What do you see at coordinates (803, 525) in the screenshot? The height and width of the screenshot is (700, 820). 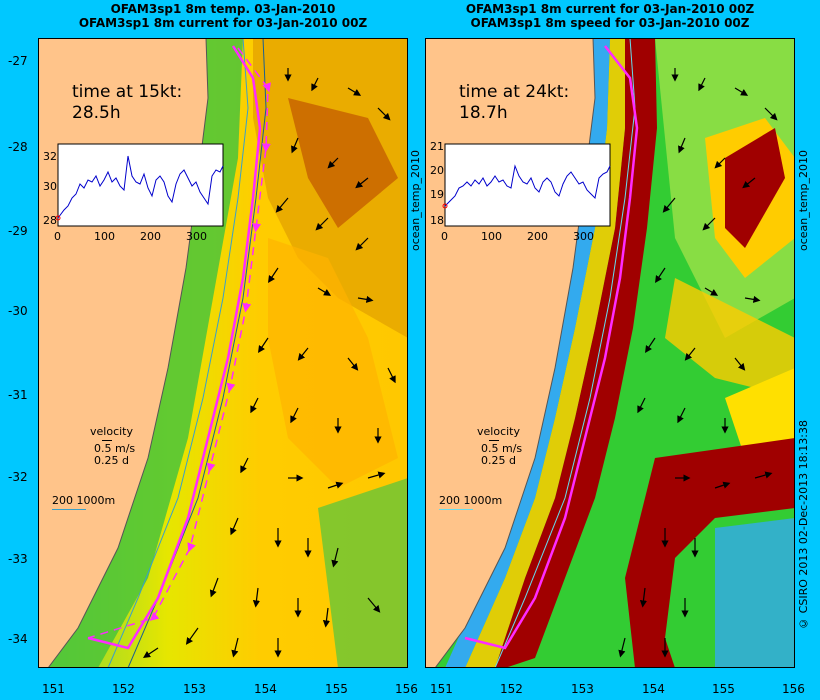 I see `credit-label: © CSIRO 2013 02-Dec-2013 18:13:38` at bounding box center [803, 525].